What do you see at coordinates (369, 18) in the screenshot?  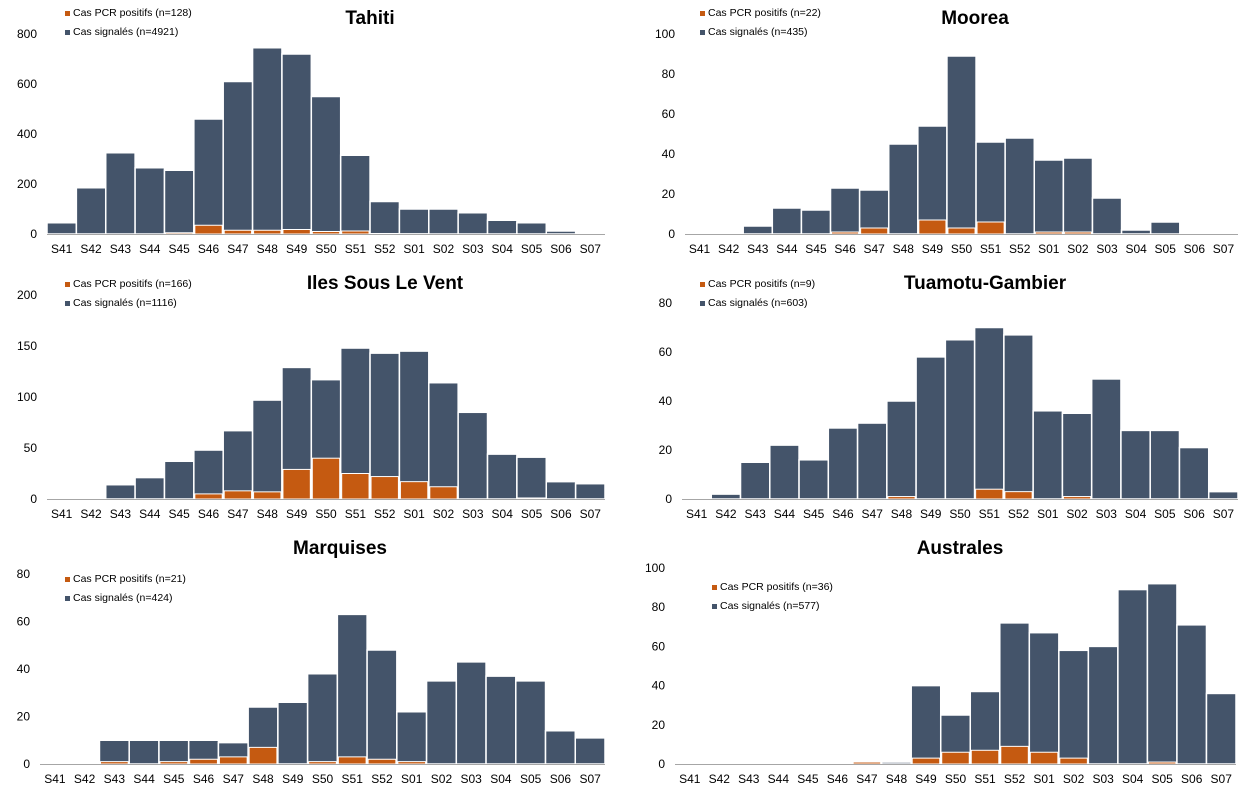 I see `chart-title: Tahiti` at bounding box center [369, 18].